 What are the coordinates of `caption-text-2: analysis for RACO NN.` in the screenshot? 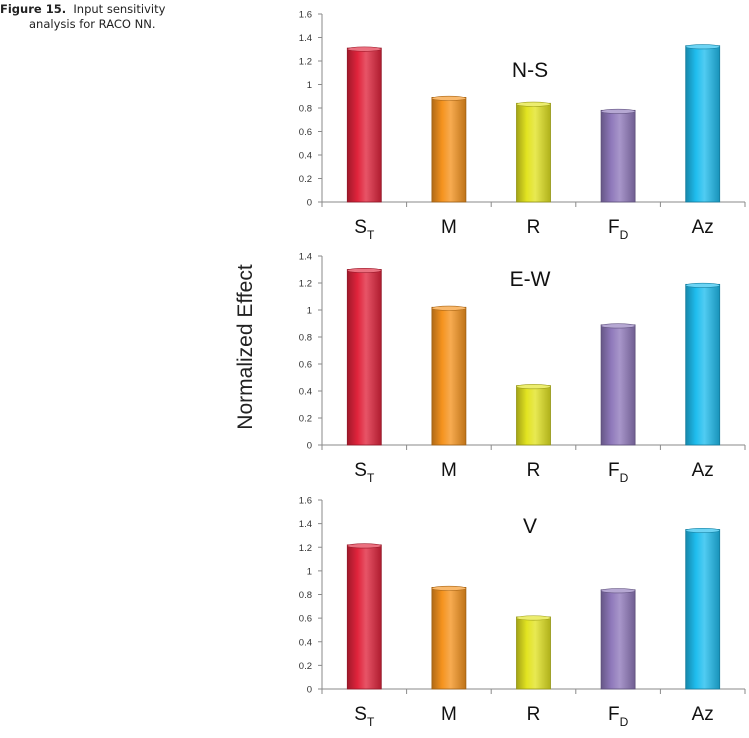 It's located at (92, 24).